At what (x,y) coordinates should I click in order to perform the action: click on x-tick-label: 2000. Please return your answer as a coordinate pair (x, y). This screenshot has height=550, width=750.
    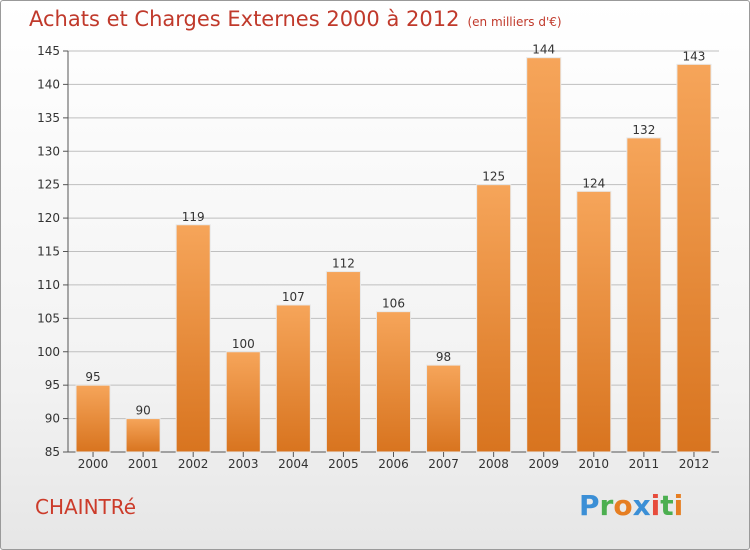
    Looking at the image, I should click on (93, 464).